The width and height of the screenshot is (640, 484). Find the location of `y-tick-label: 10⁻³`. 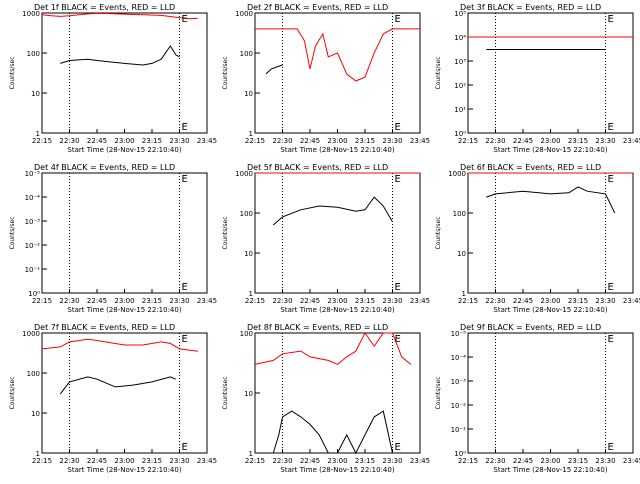

y-tick-label: 10⁻³ is located at coordinates (459, 382).